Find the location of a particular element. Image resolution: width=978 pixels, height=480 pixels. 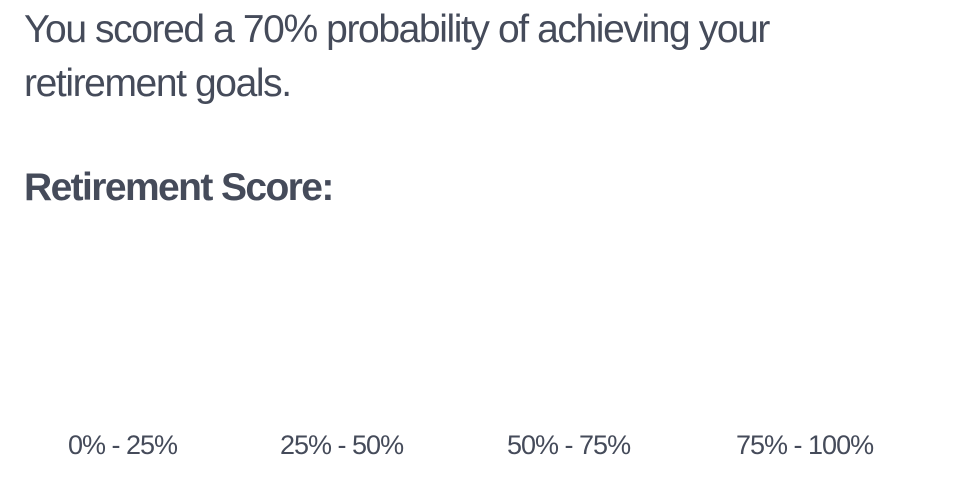

range-label-25-50: 25% - 50% is located at coordinates (342, 445).